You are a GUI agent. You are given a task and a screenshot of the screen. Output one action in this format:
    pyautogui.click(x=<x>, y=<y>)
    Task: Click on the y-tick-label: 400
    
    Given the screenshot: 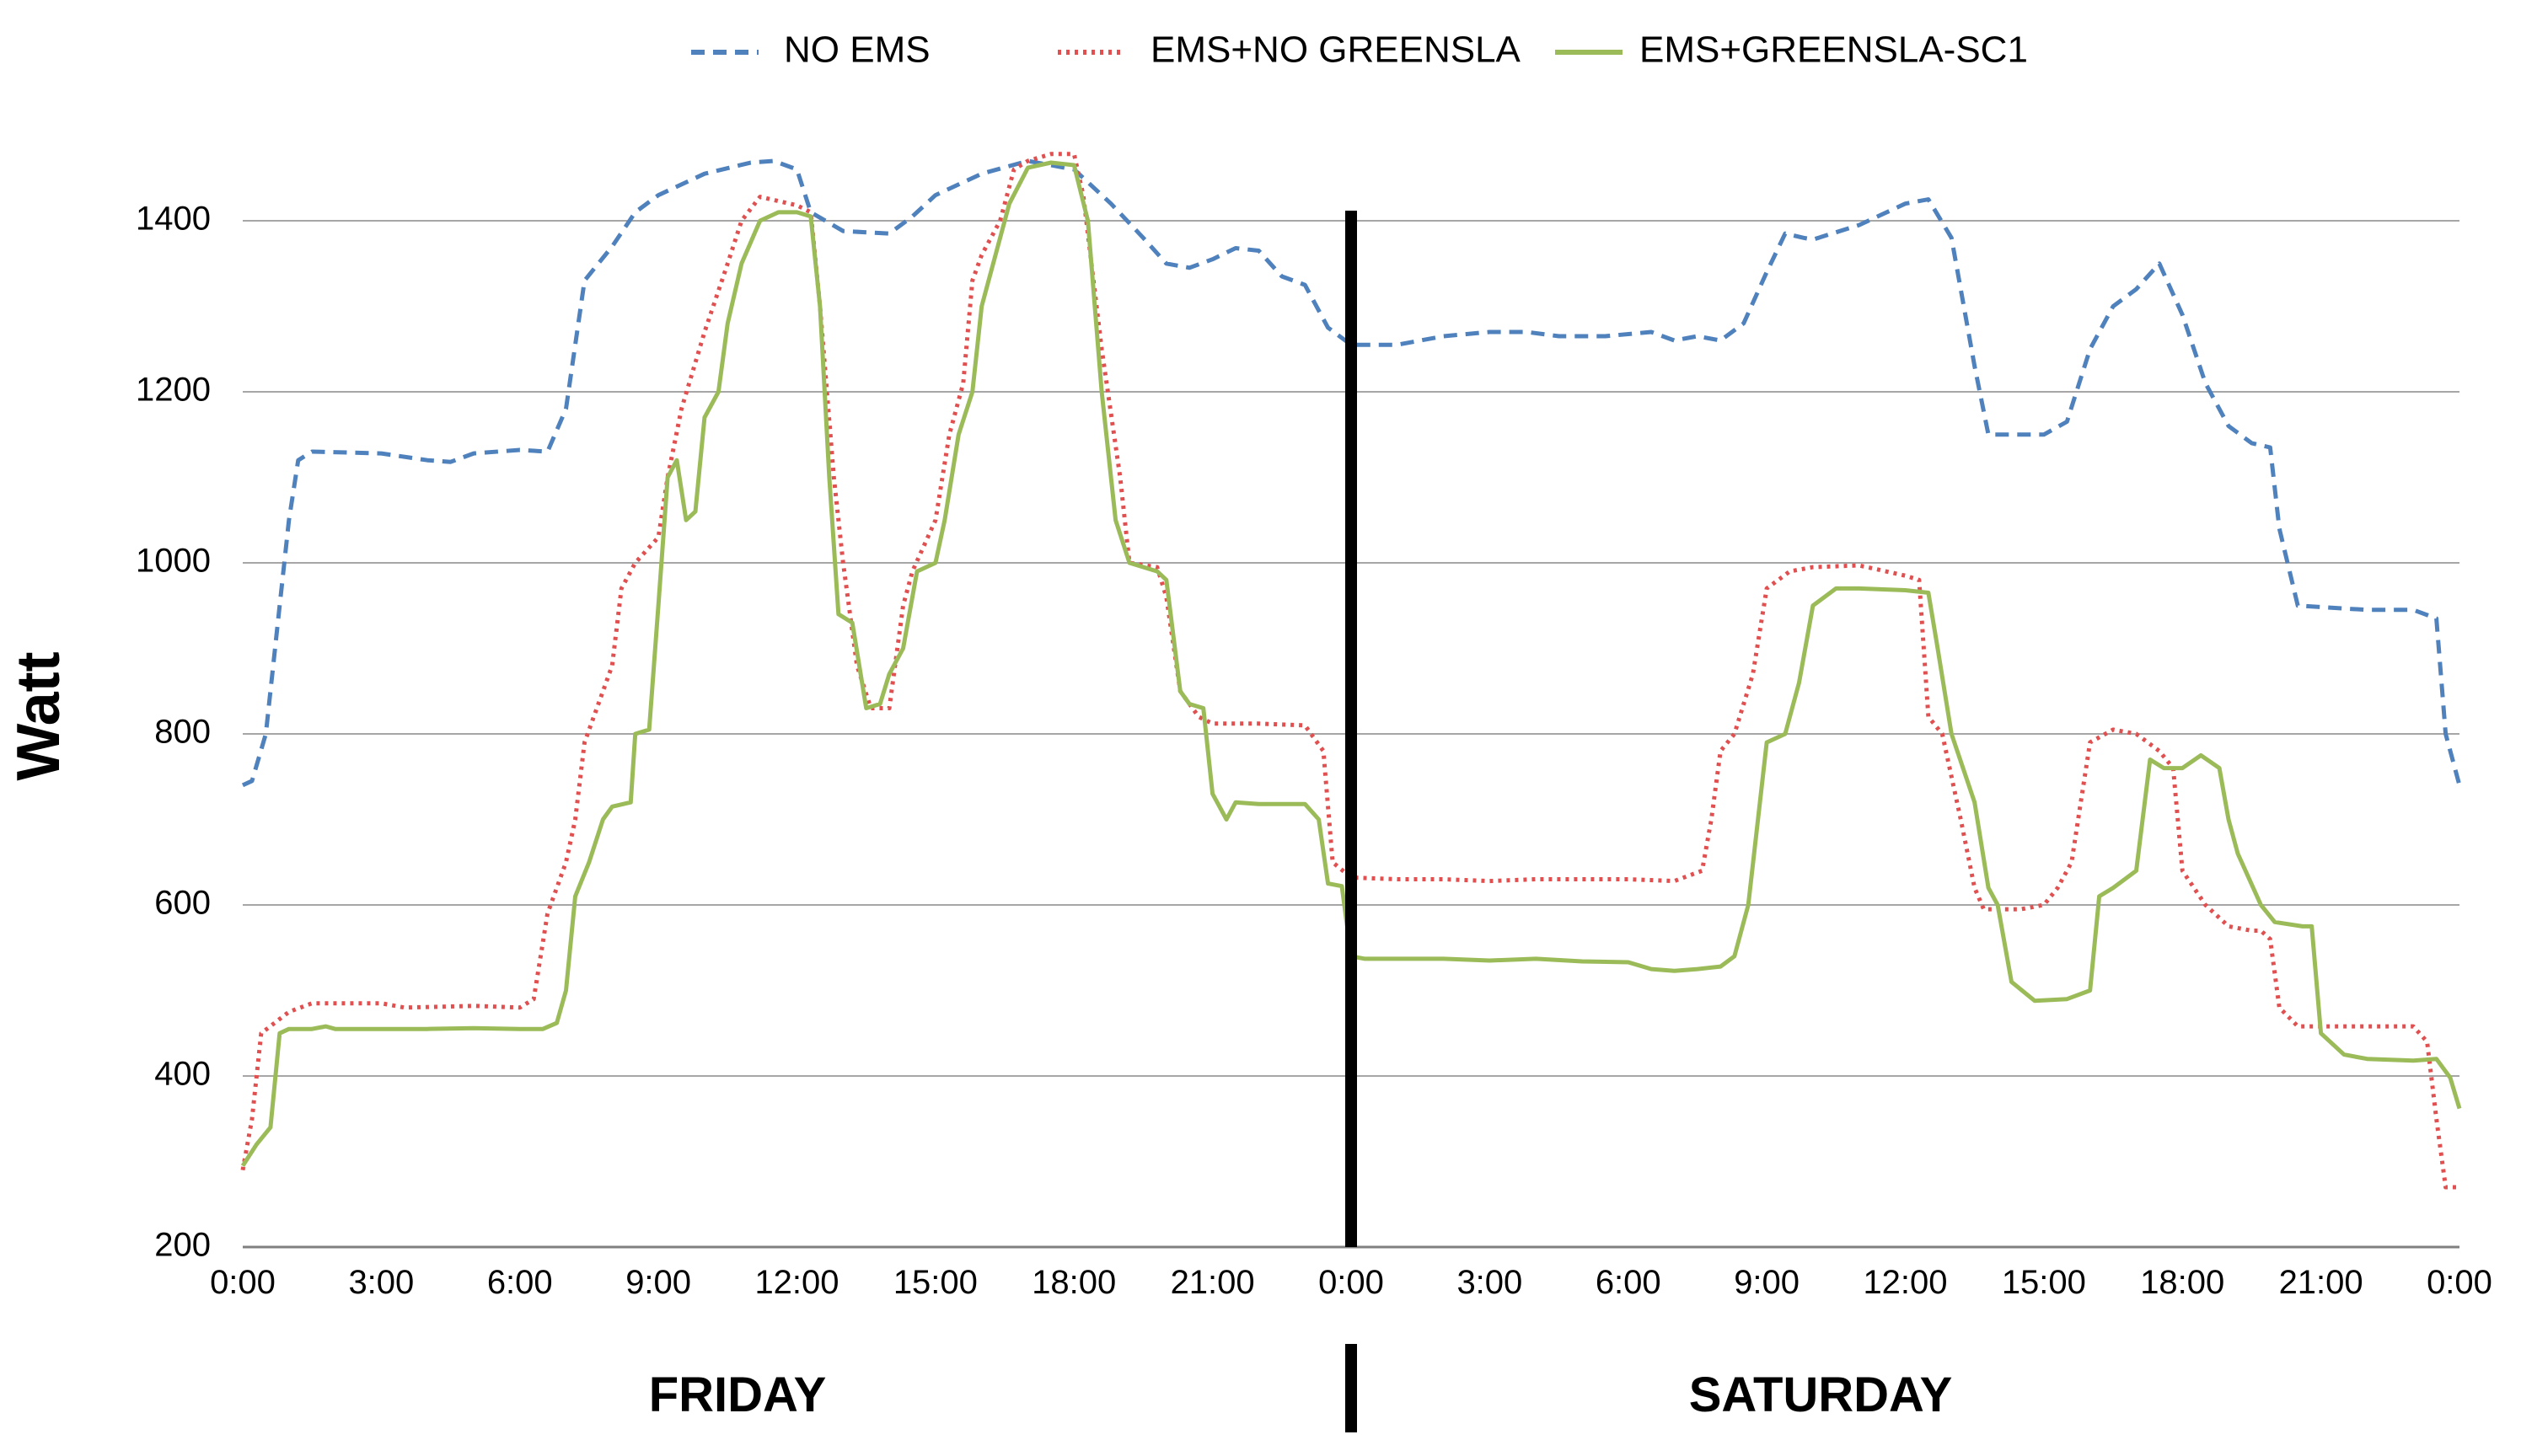 What is the action you would take?
    pyautogui.click(x=182, y=1074)
    